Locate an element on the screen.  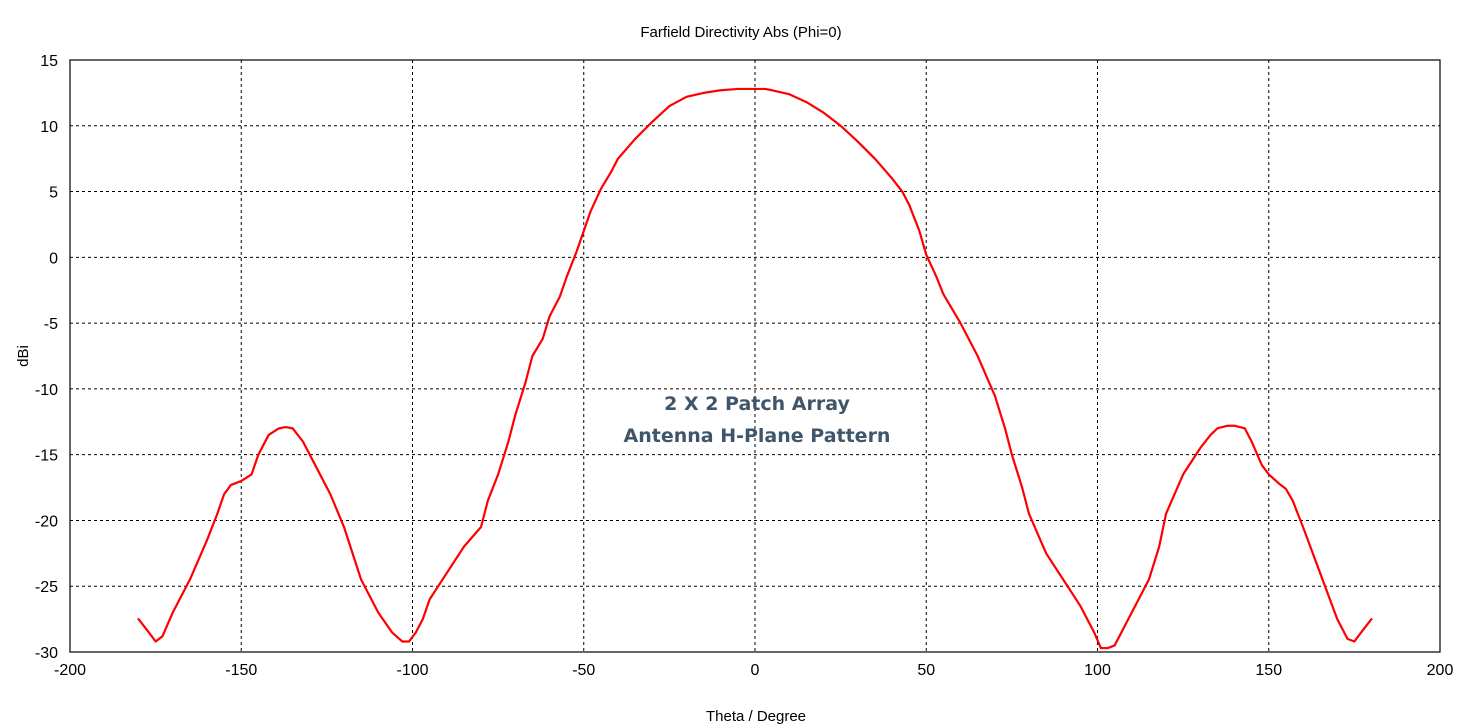
y-tick-label: -25 is located at coordinates (46, 587).